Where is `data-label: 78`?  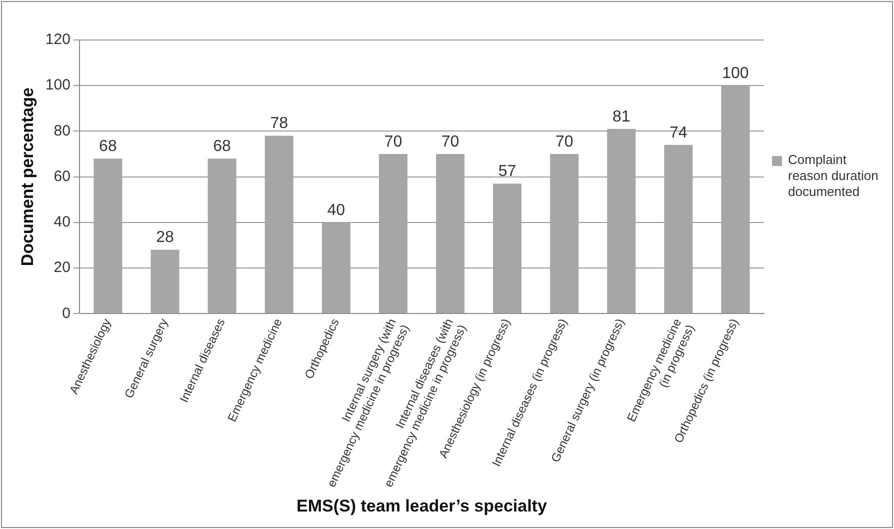
data-label: 78 is located at coordinates (279, 123).